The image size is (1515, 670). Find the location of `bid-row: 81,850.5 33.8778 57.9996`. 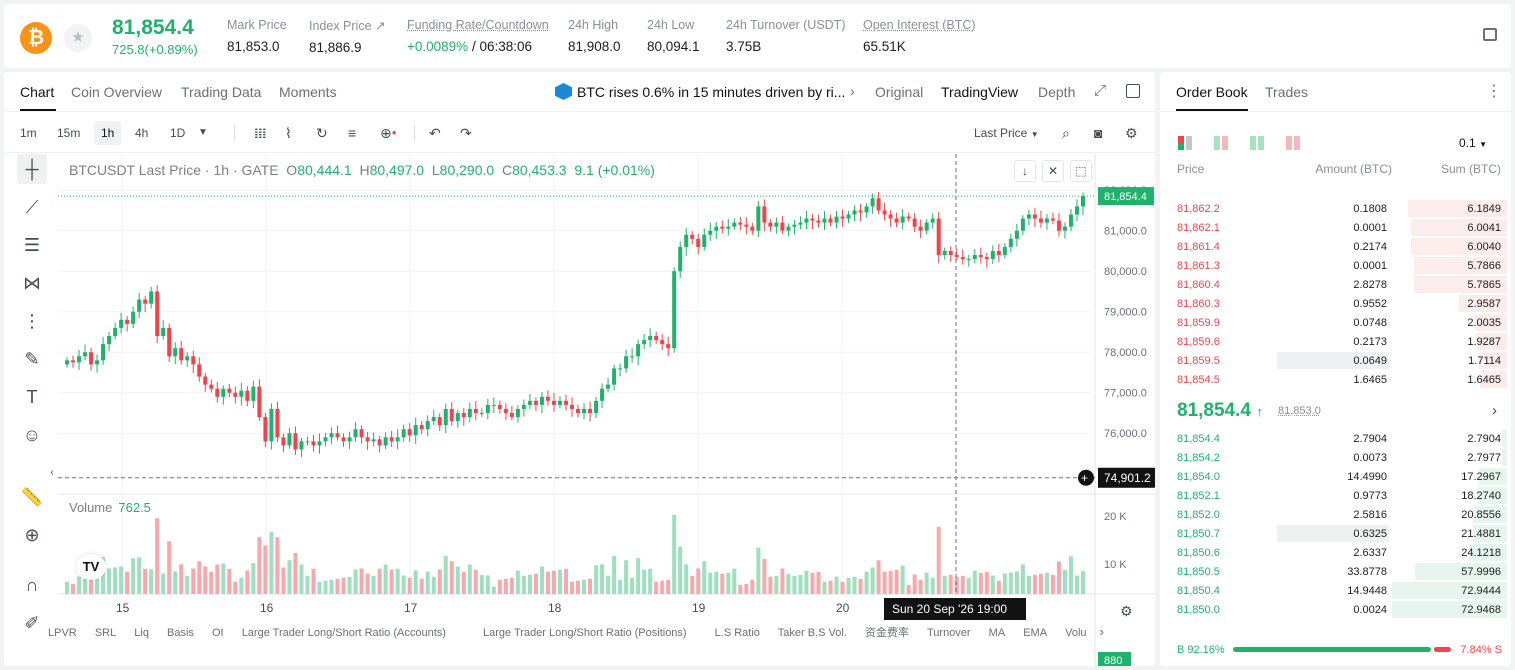

bid-row: 81,850.5 33.8778 57.9996 is located at coordinates (1335, 571).